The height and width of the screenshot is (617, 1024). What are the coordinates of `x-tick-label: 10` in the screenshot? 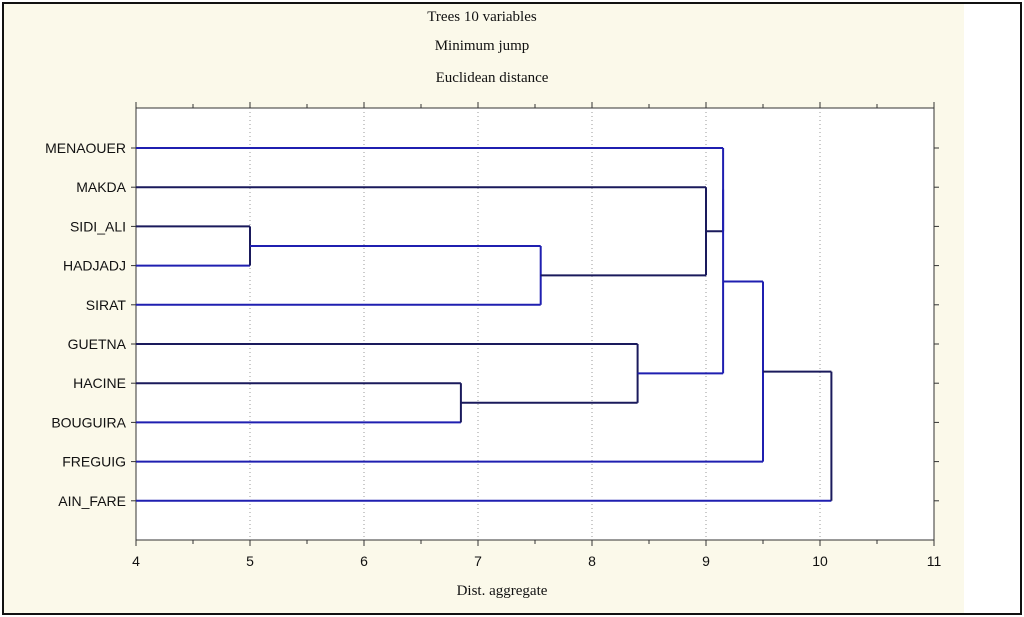 It's located at (820, 561).